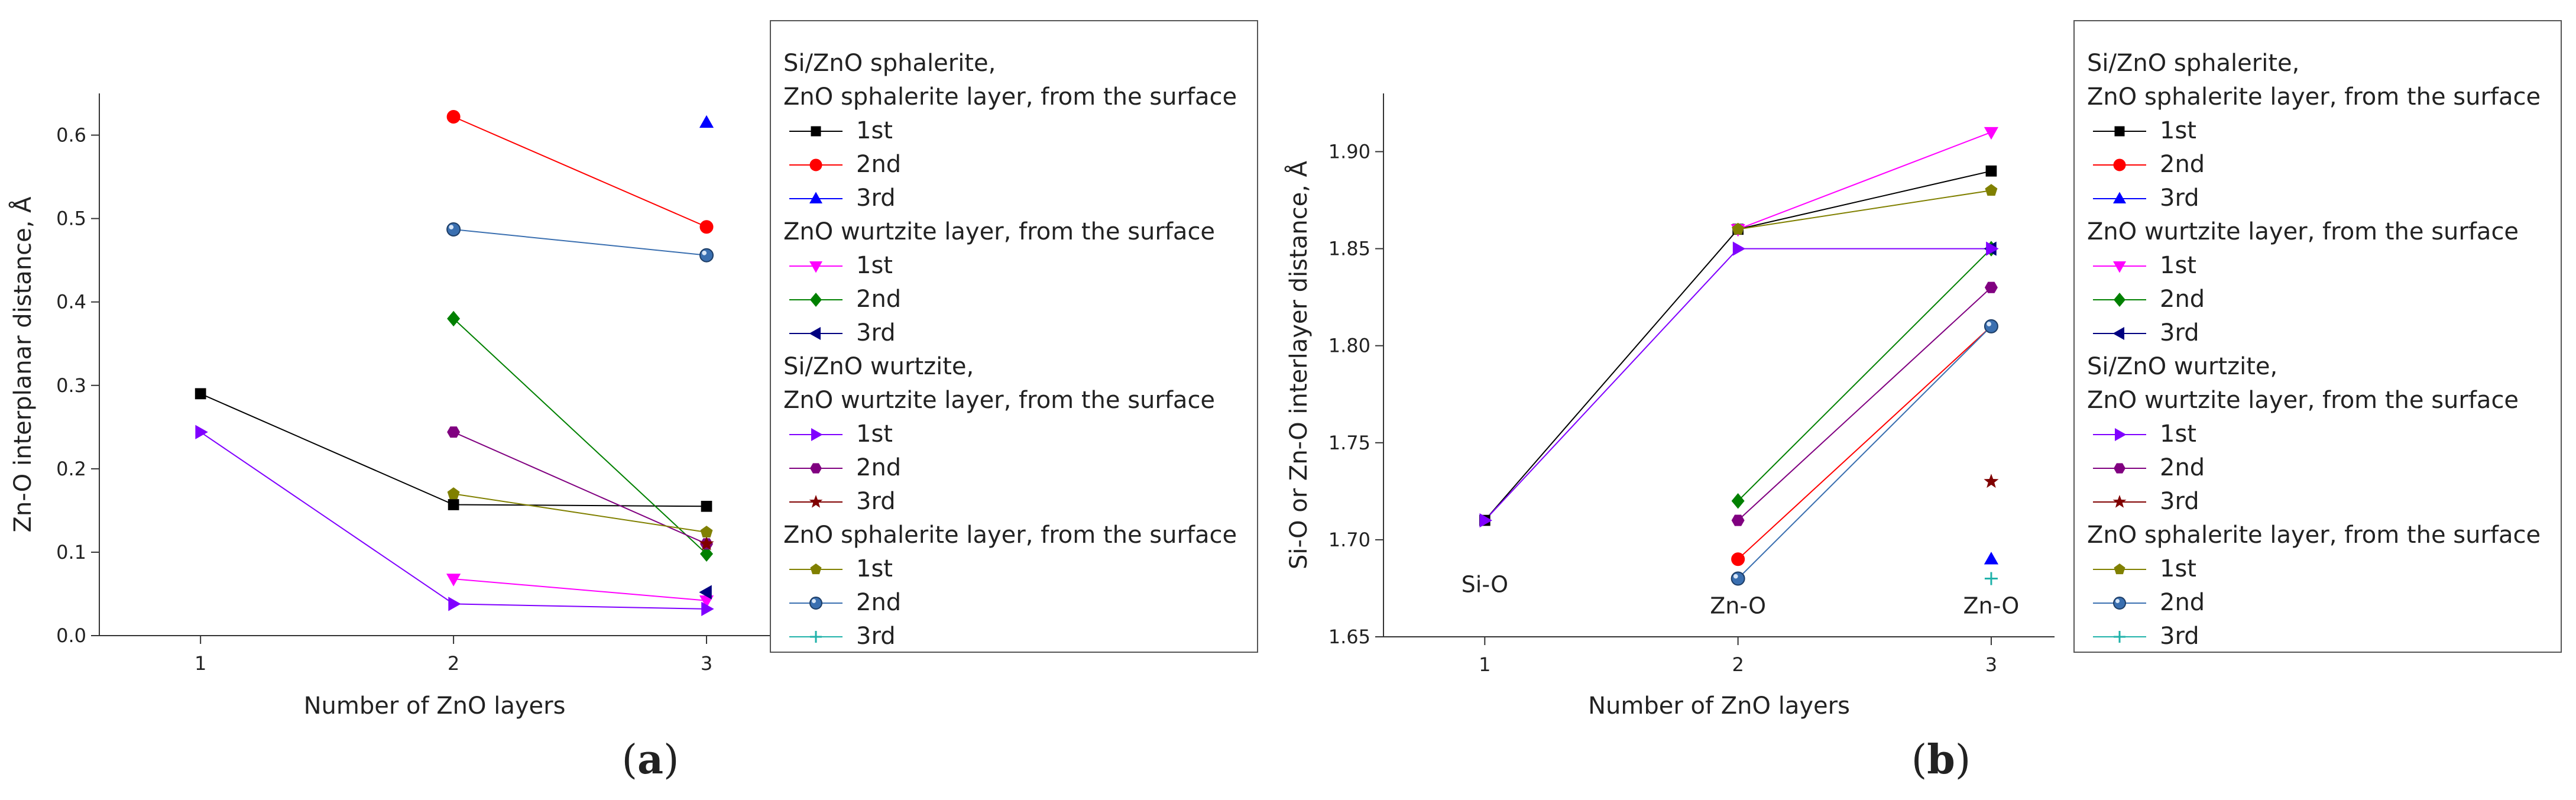  What do you see at coordinates (71, 552) in the screenshot?
I see `y-tick-label: 0.1` at bounding box center [71, 552].